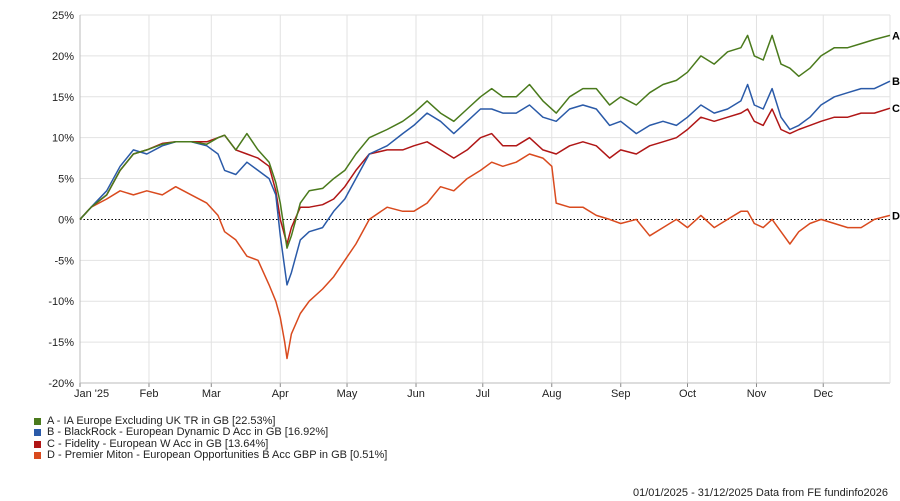  What do you see at coordinates (757, 394) in the screenshot?
I see `x-tick-label: Nov` at bounding box center [757, 394].